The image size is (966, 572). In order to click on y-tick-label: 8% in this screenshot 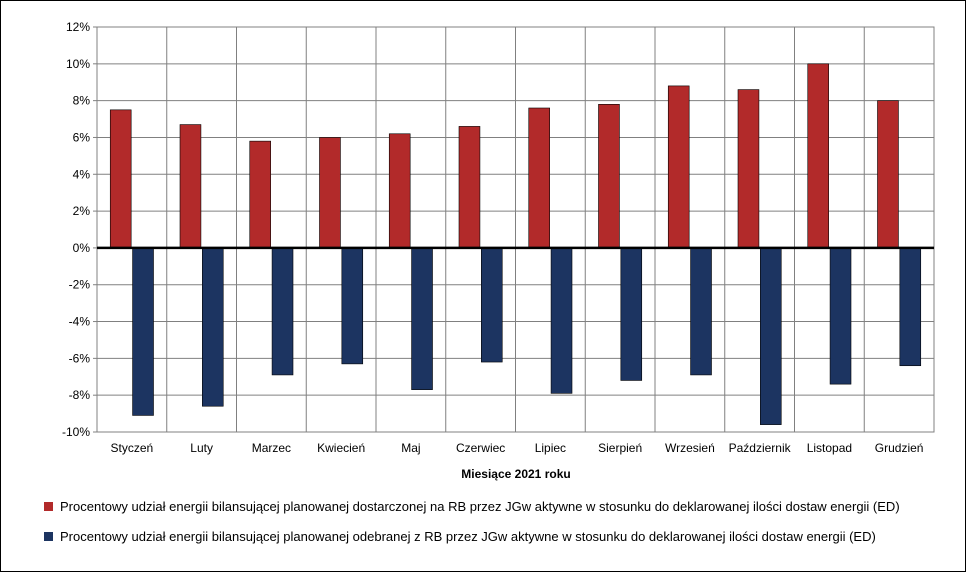, I will do `click(82, 101)`.